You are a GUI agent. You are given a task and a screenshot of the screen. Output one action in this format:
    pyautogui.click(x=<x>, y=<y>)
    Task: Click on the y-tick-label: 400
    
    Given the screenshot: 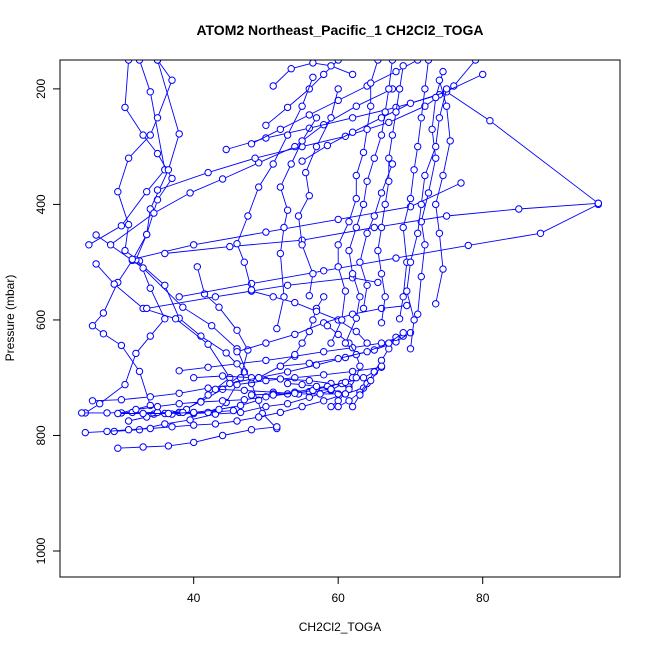 What is the action you would take?
    pyautogui.click(x=41, y=204)
    